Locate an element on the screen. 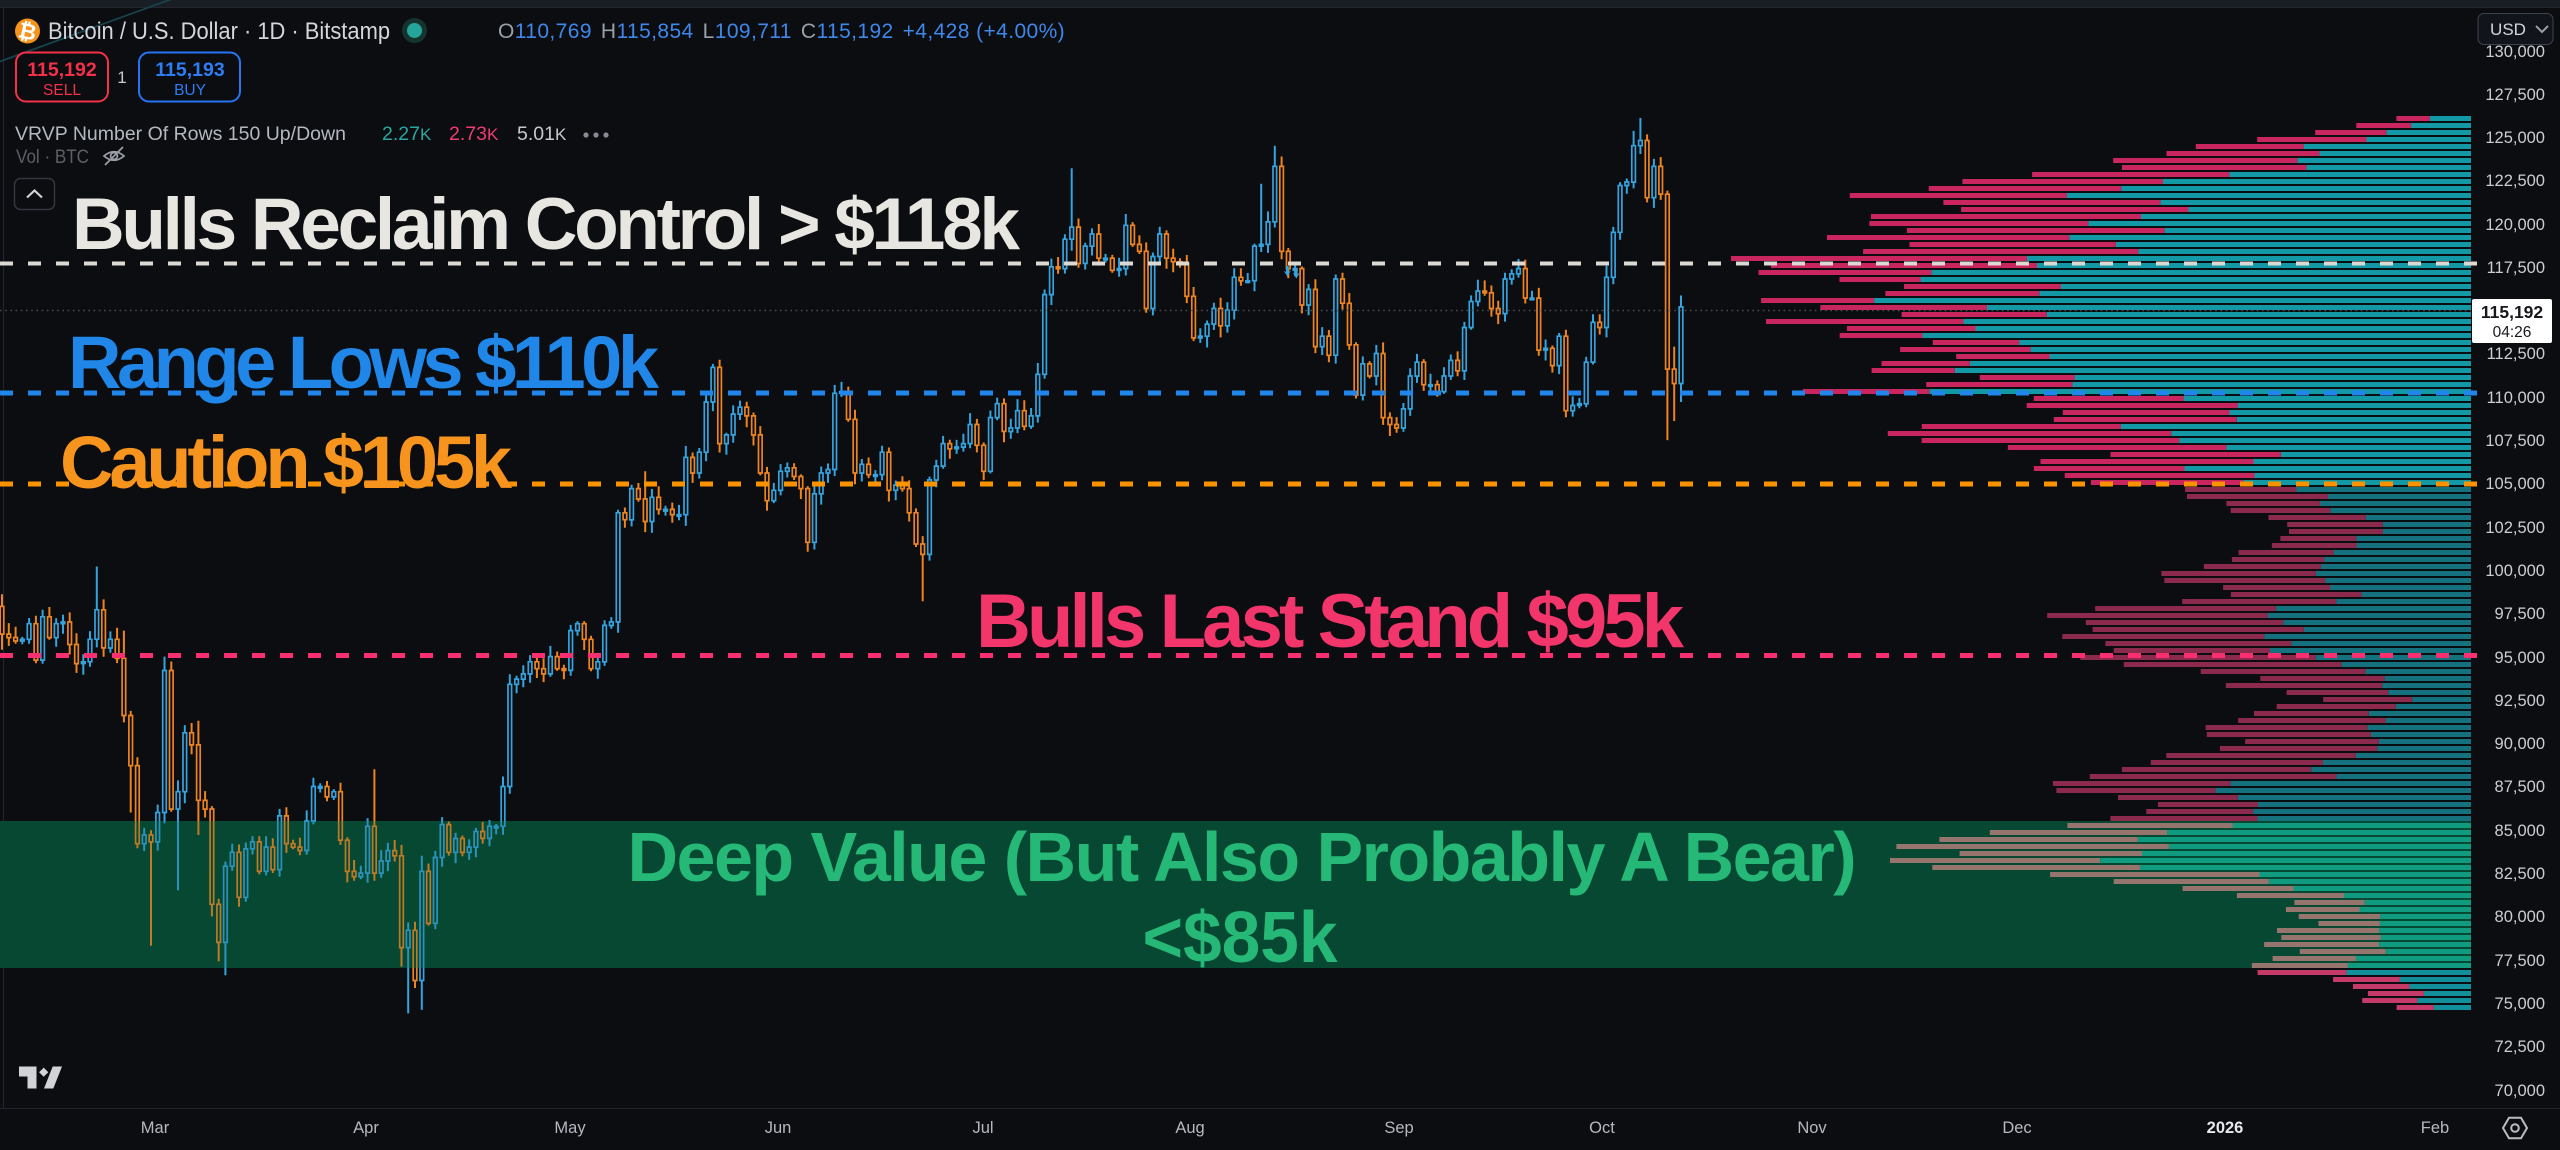  svg-text: Vol · BTC is located at coordinates (52, 157).